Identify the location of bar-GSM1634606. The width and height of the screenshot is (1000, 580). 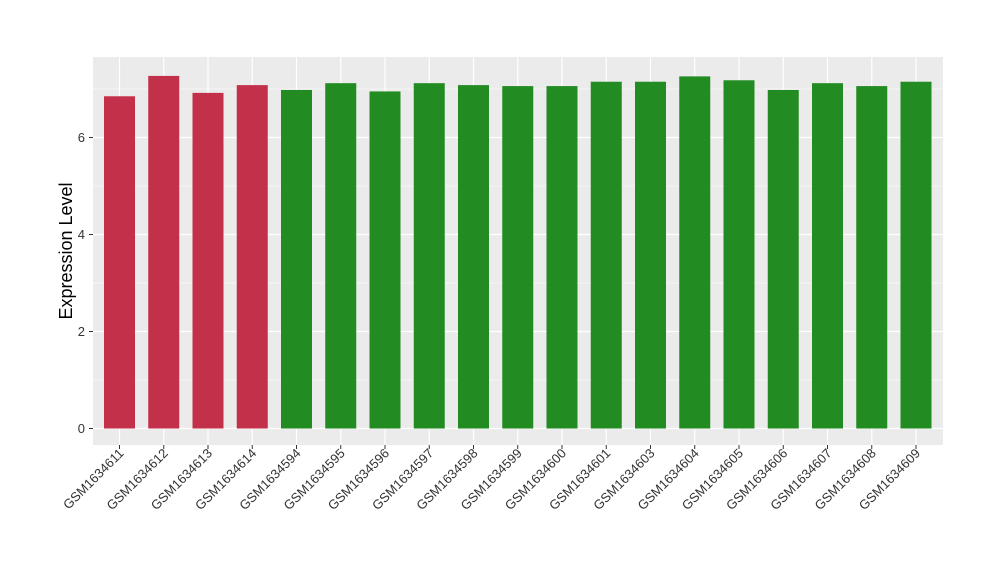
(783, 259).